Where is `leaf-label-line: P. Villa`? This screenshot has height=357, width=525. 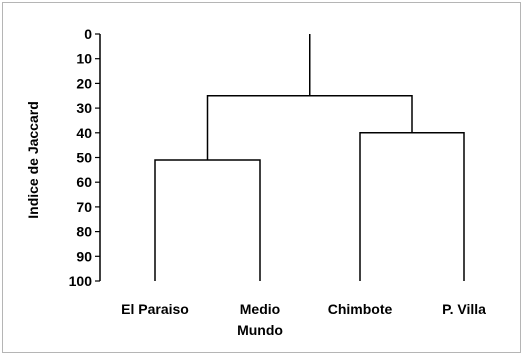 leaf-label-line: P. Villa is located at coordinates (464, 309).